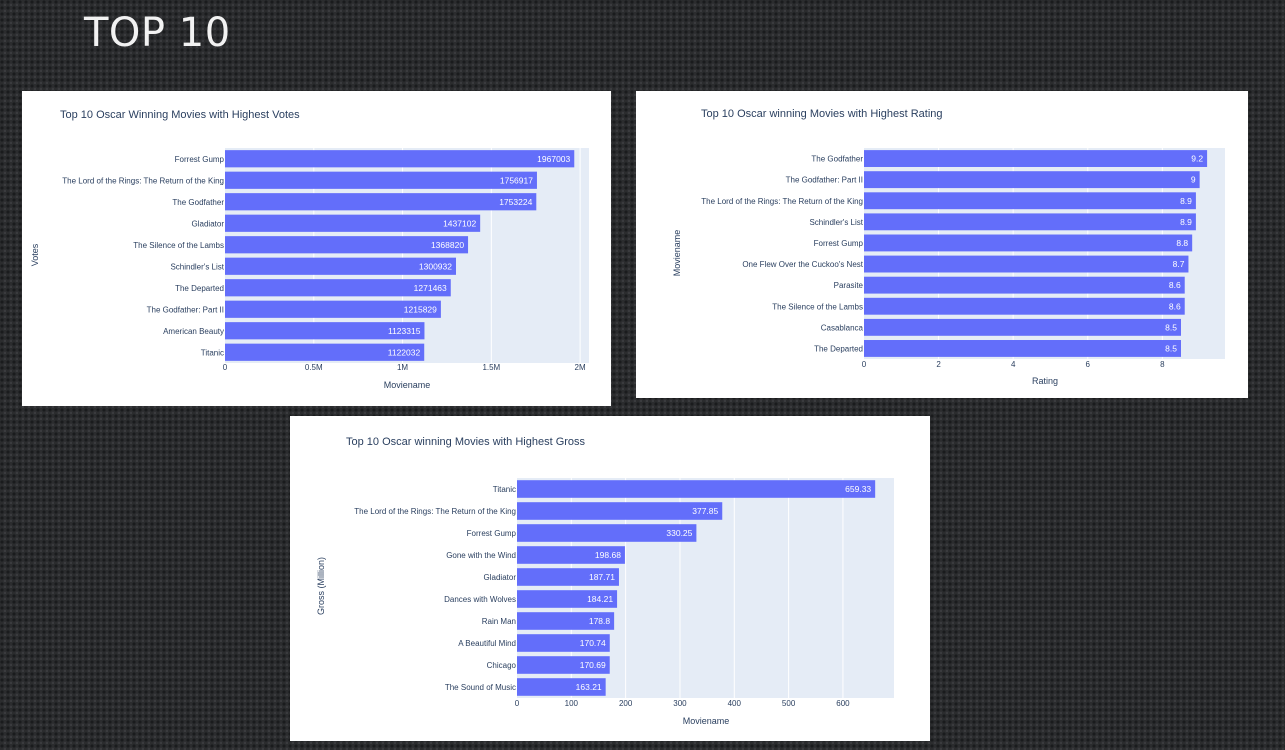 This screenshot has width=1285, height=750. Describe the element at coordinates (480, 687) in the screenshot. I see `category-label: The Sound of Music` at that location.